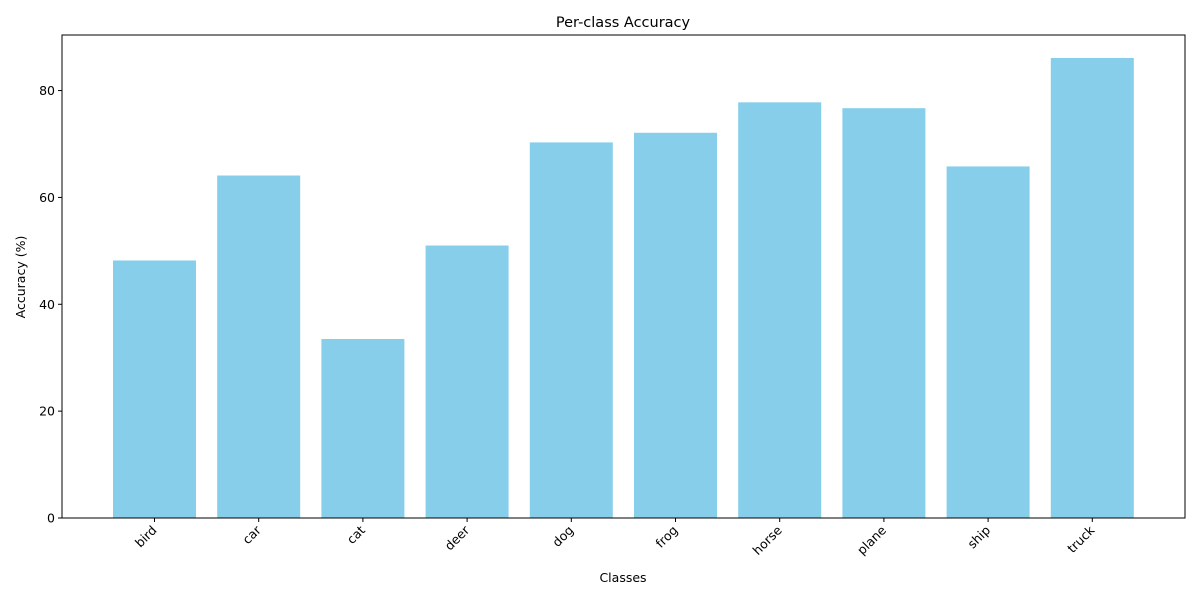 This screenshot has width=1200, height=600. I want to click on x-tick-label-plane: plane, so click(871, 539).